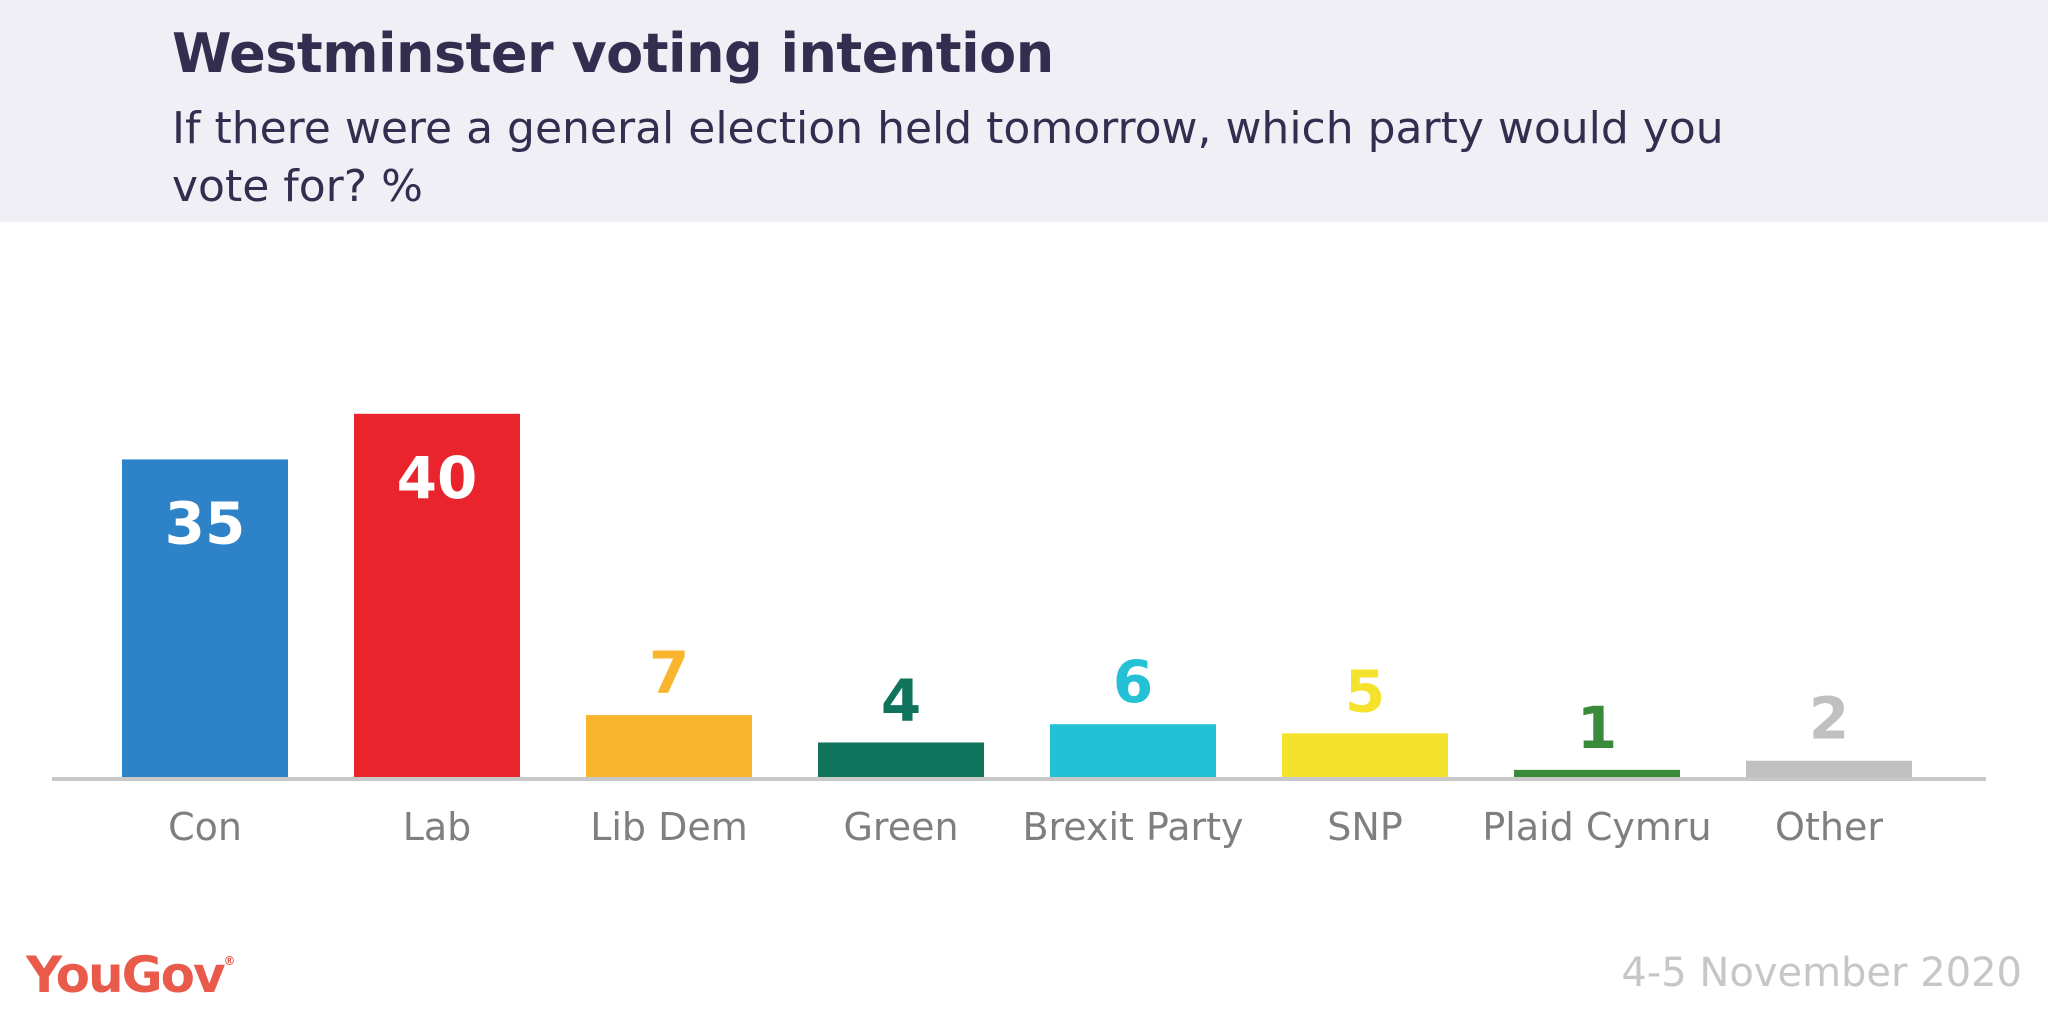  What do you see at coordinates (1132, 827) in the screenshot?
I see `category-label-brexit-party: Brexit Party` at bounding box center [1132, 827].